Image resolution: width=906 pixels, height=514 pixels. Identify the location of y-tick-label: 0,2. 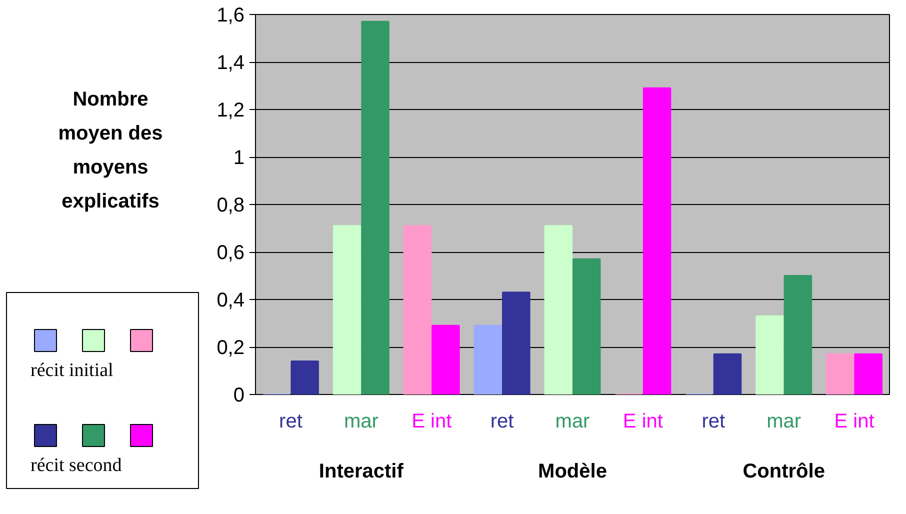
(230, 348).